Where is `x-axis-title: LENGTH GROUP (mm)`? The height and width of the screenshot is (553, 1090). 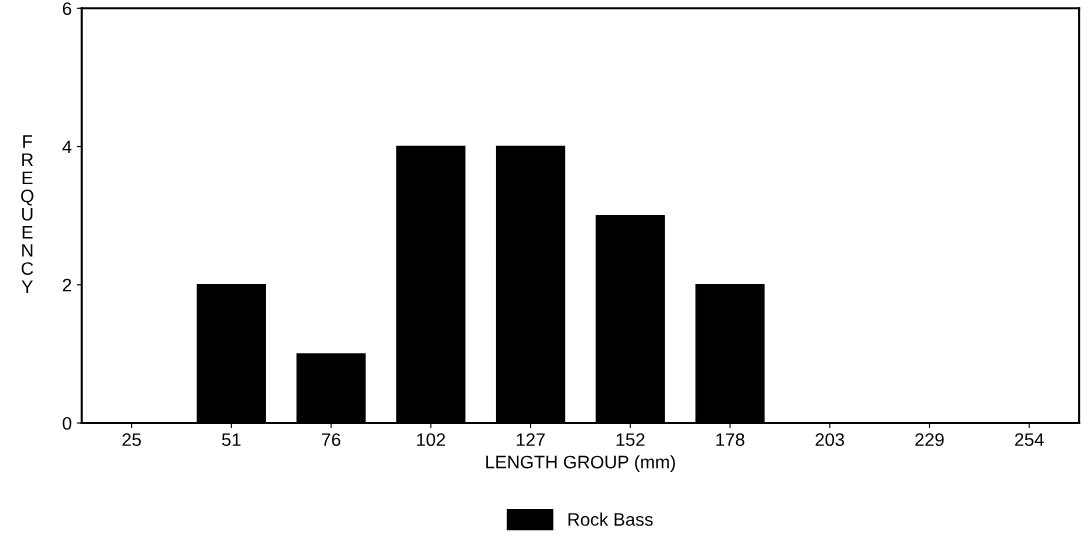
x-axis-title: LENGTH GROUP (mm) is located at coordinates (580, 463).